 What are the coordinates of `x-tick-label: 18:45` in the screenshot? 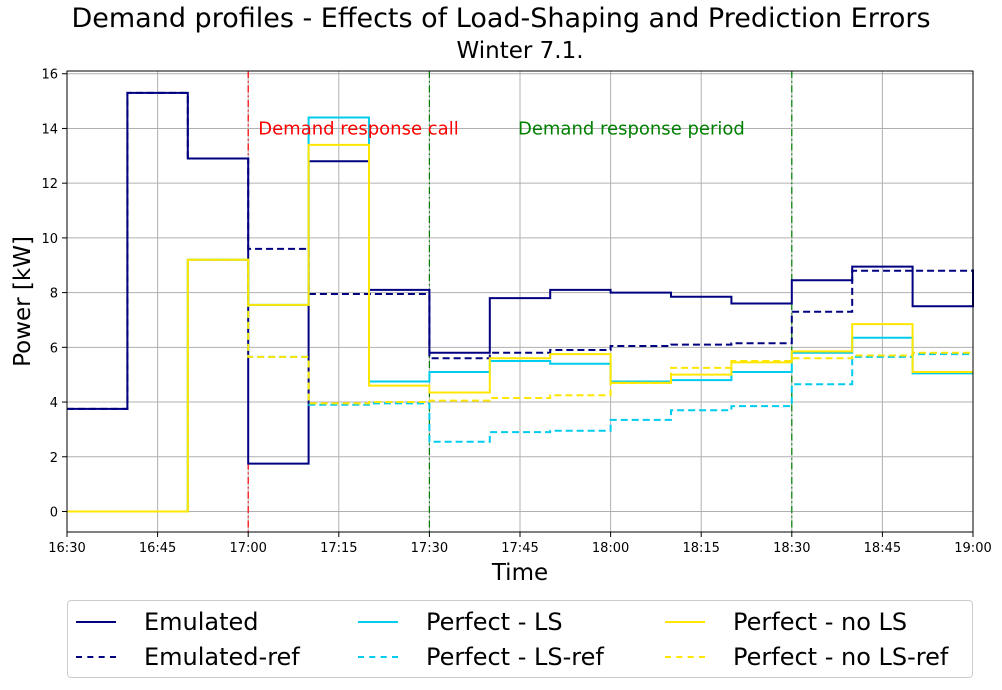 It's located at (882, 548).